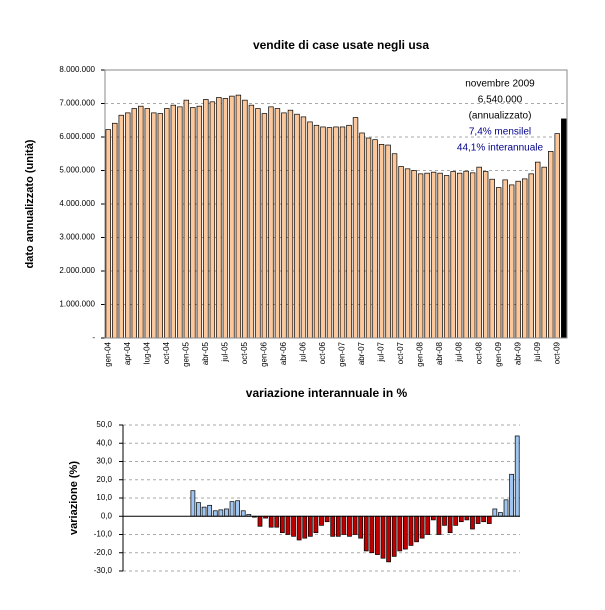 This screenshot has width=605, height=610. Describe the element at coordinates (439, 353) in the screenshot. I see `x-tick-label: abr-08` at that location.